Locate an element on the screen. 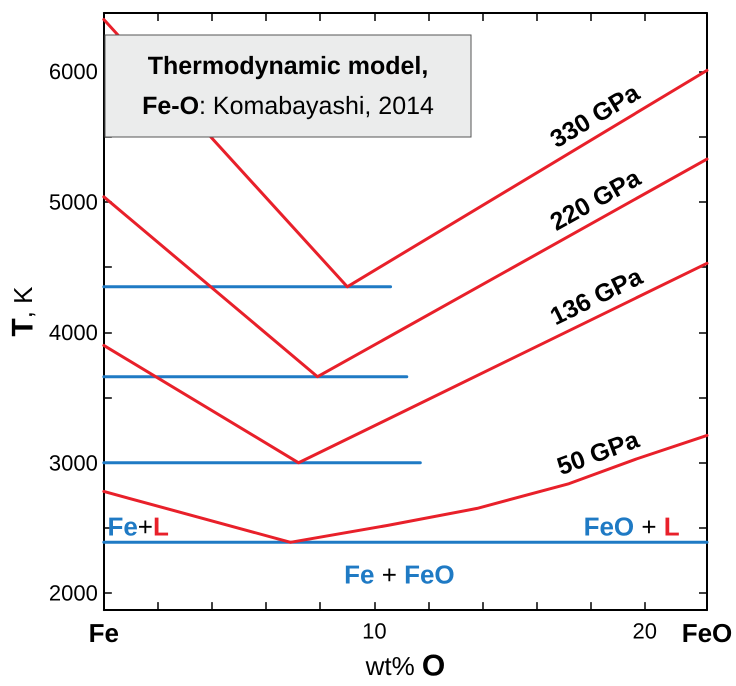  y-tick-label: 2000 is located at coordinates (73, 593).